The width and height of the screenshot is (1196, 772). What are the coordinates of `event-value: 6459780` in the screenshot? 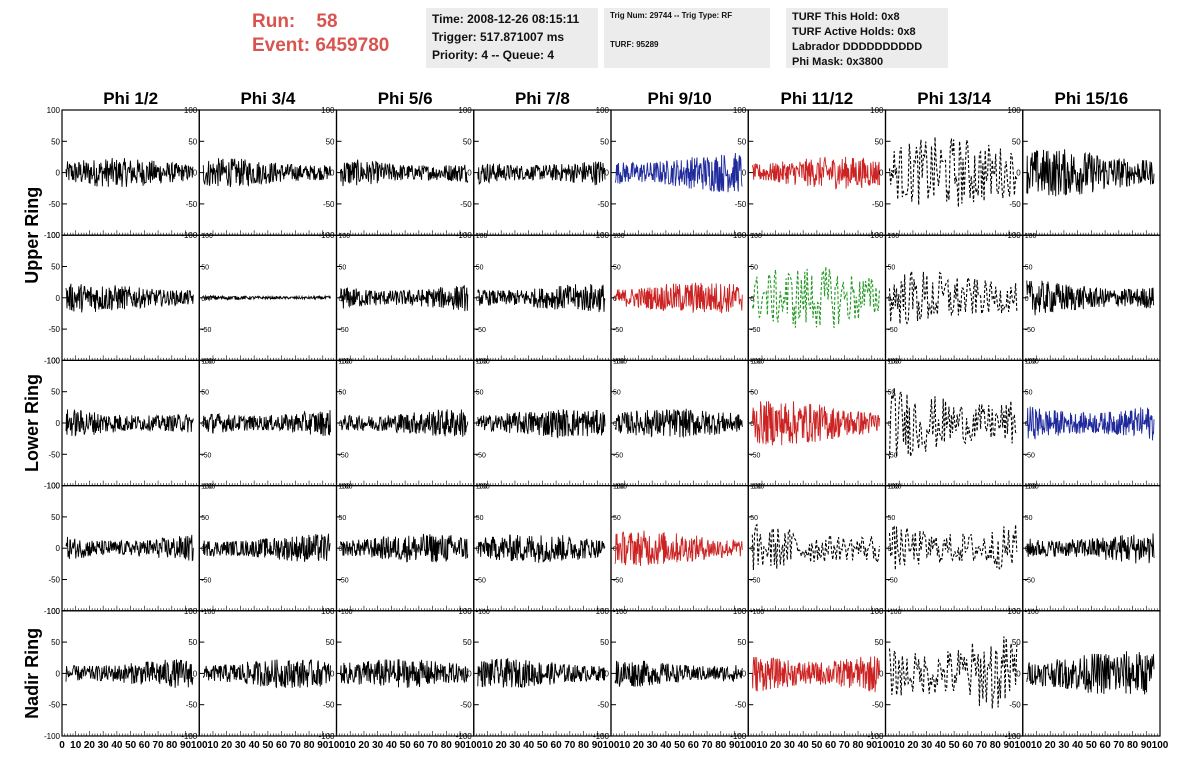 It's located at (352, 45).